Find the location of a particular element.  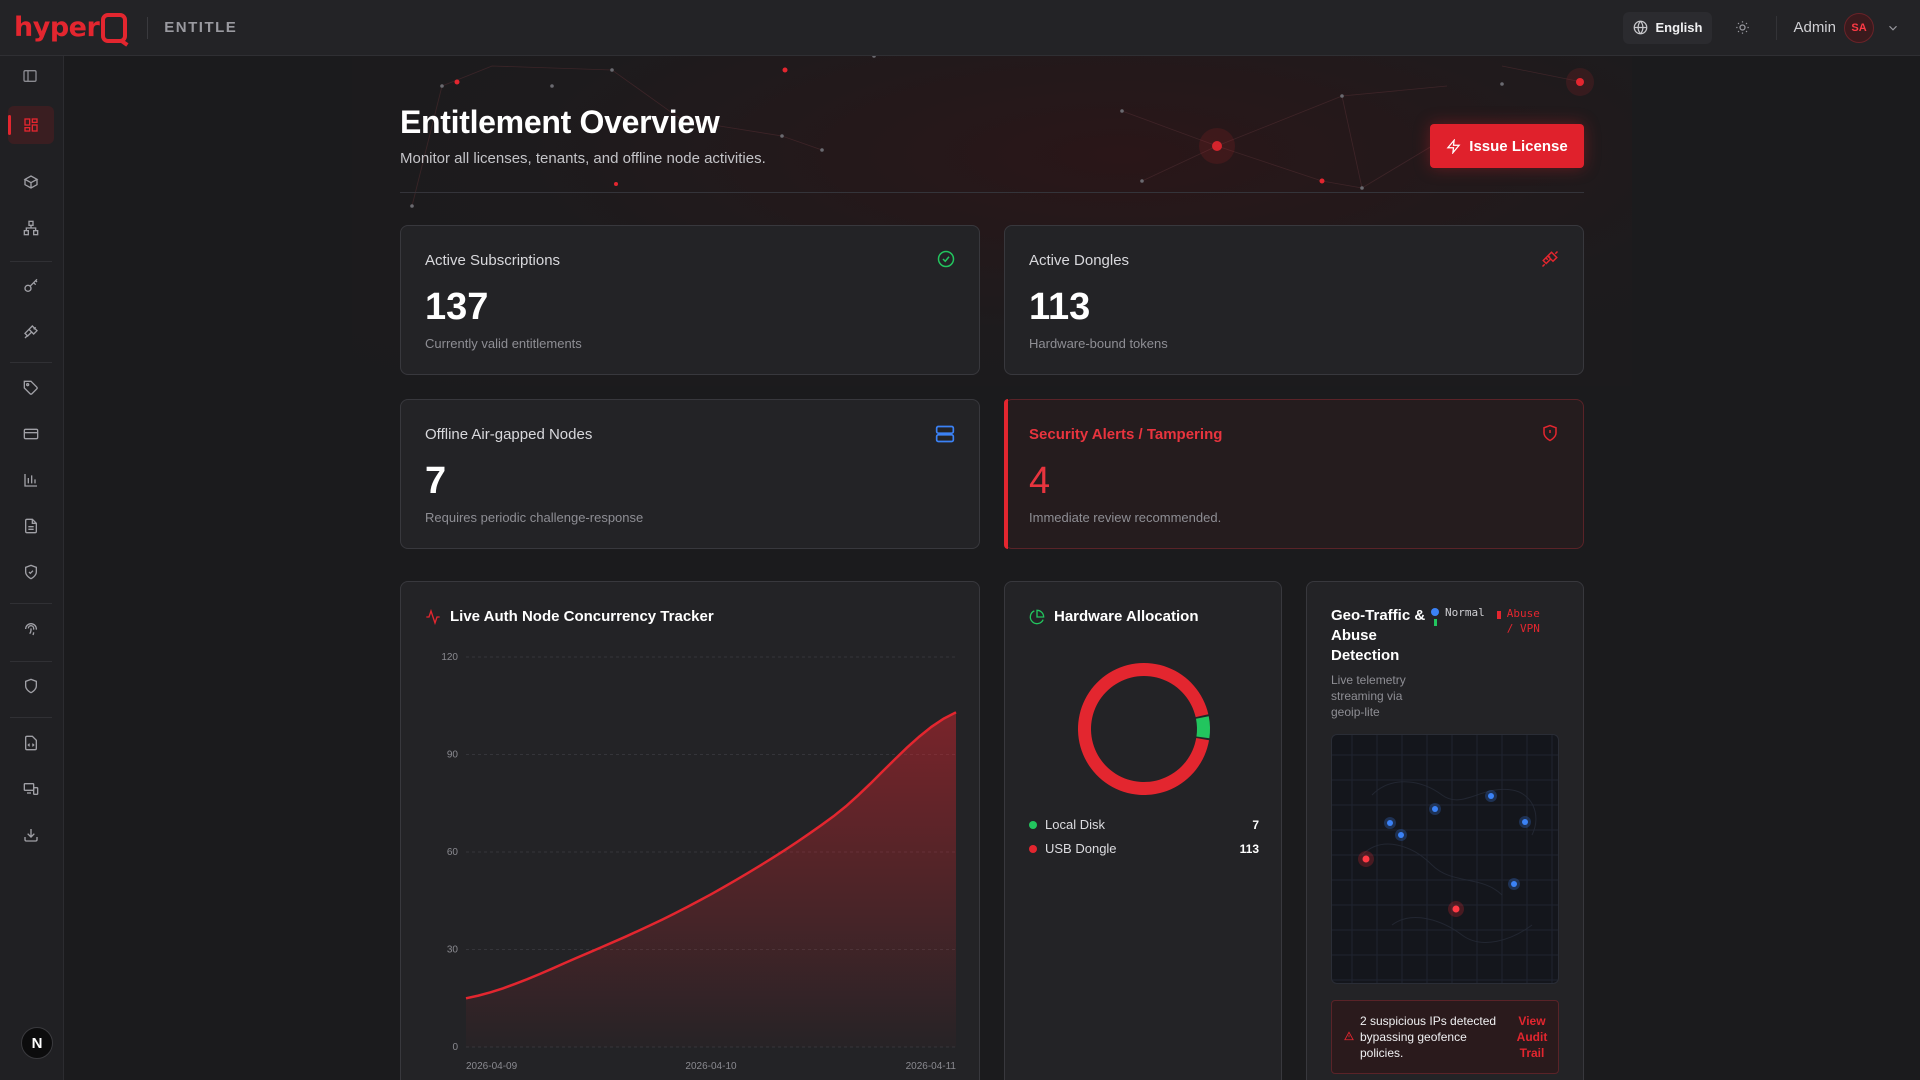

key-icon is located at coordinates (31, 285).